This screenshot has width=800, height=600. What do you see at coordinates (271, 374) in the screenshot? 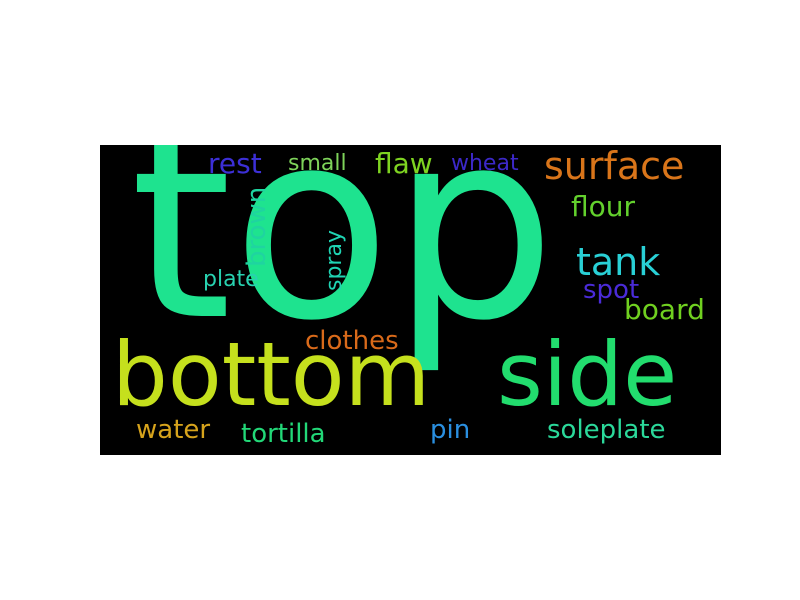
I see `word-bottom: bottom` at bounding box center [271, 374].